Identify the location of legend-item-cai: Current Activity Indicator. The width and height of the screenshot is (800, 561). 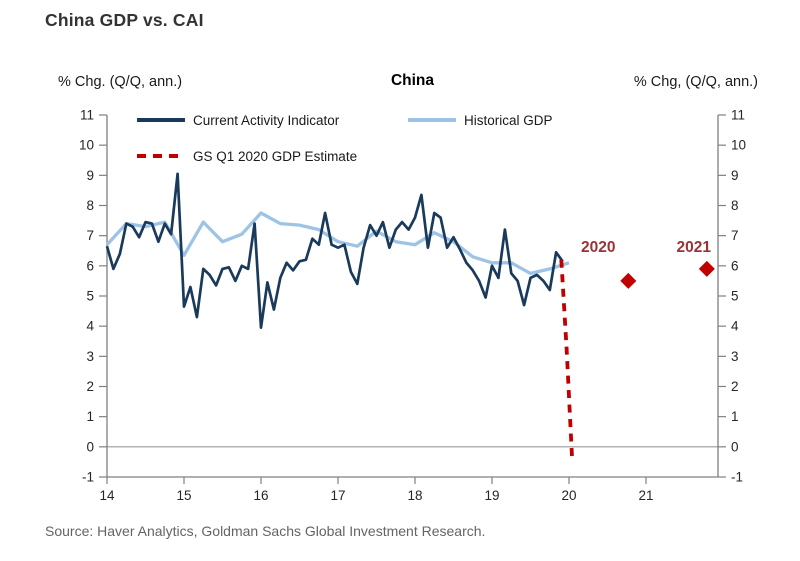
(238, 120).